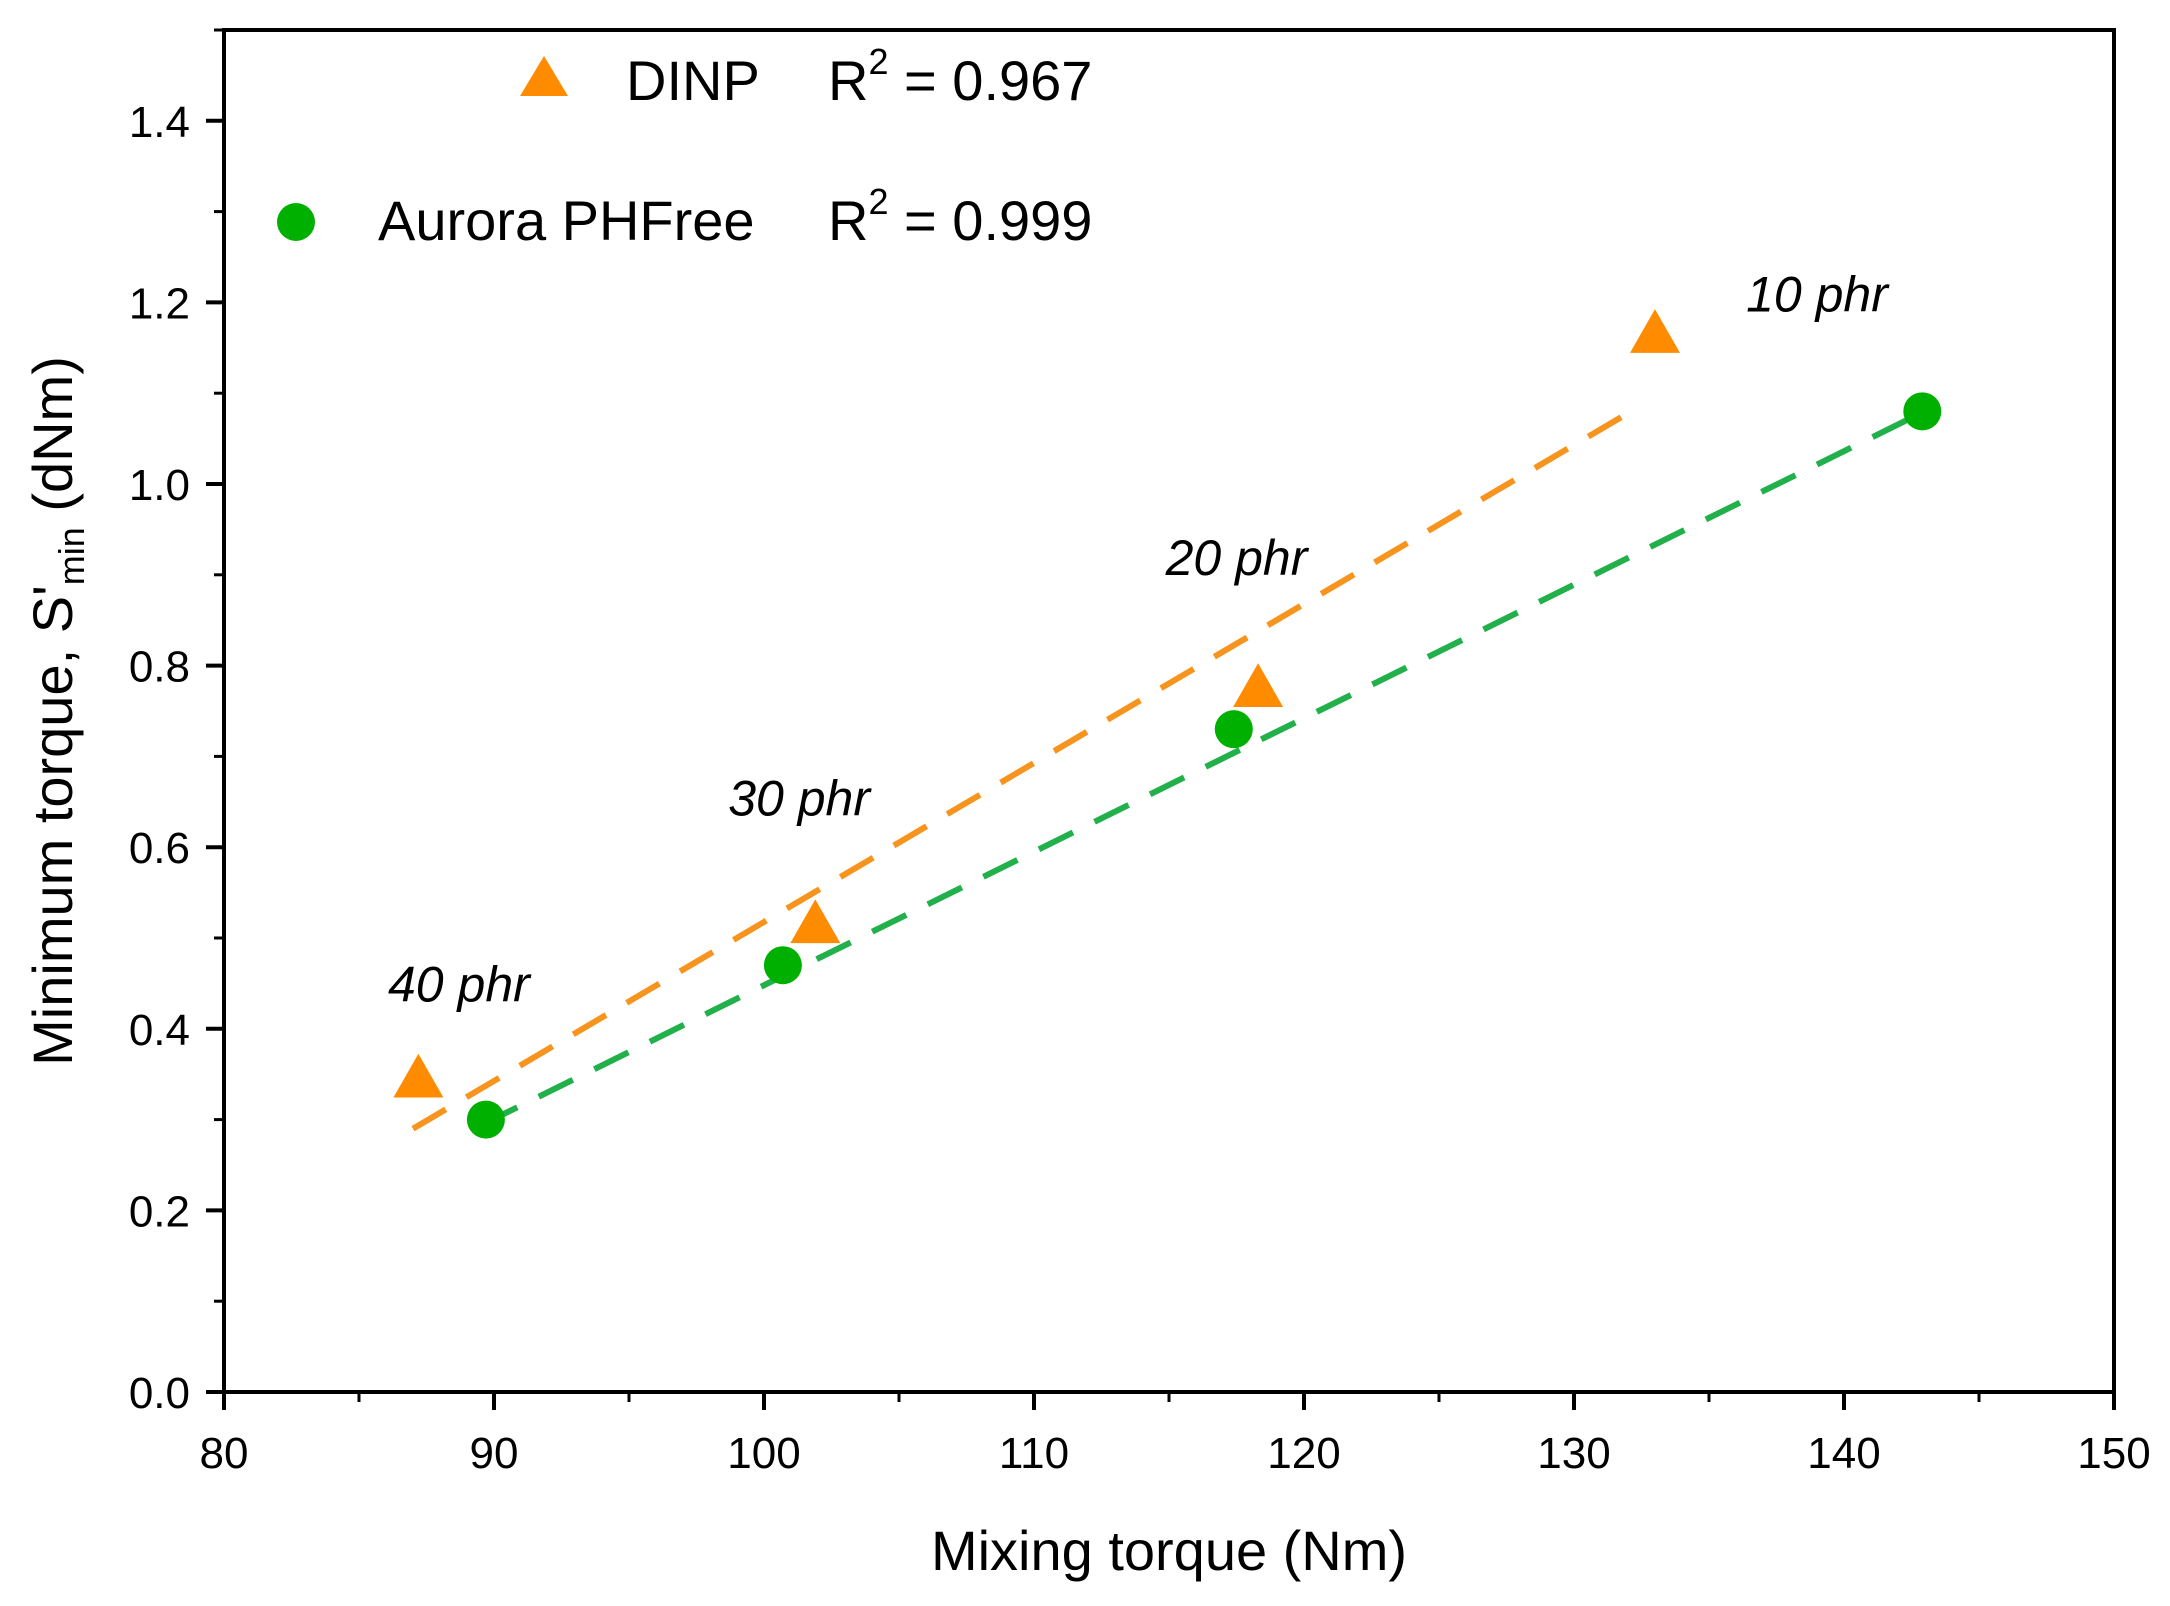 The height and width of the screenshot is (1606, 2170). What do you see at coordinates (544, 76) in the screenshot?
I see `legend-triangle-icon` at bounding box center [544, 76].